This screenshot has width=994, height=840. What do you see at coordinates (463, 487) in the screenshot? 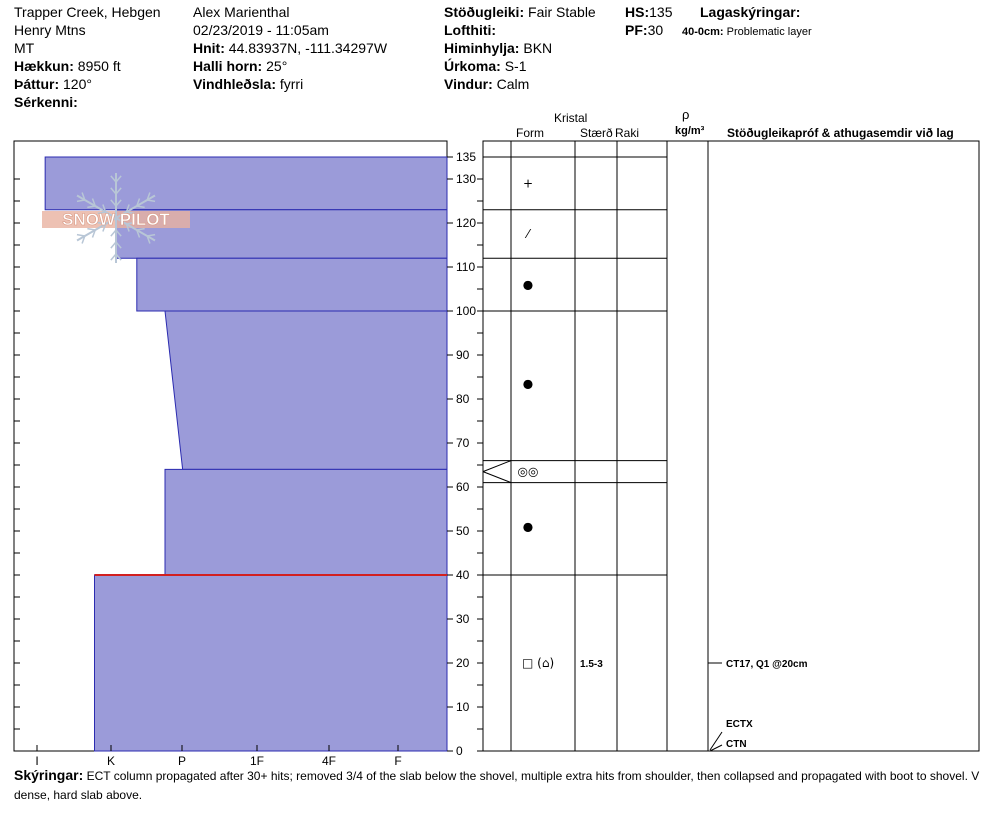
I see `depth-label: 60` at bounding box center [463, 487].